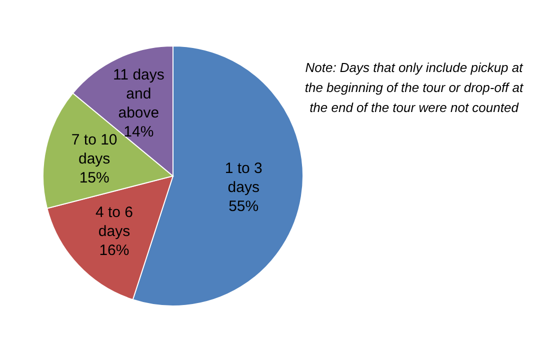 The height and width of the screenshot is (340, 540). What do you see at coordinates (414, 88) in the screenshot?
I see `text: Note: Days that only include pickup at the beginning of the tour or drop-off at the end of the tour were not counted` at bounding box center [414, 88].